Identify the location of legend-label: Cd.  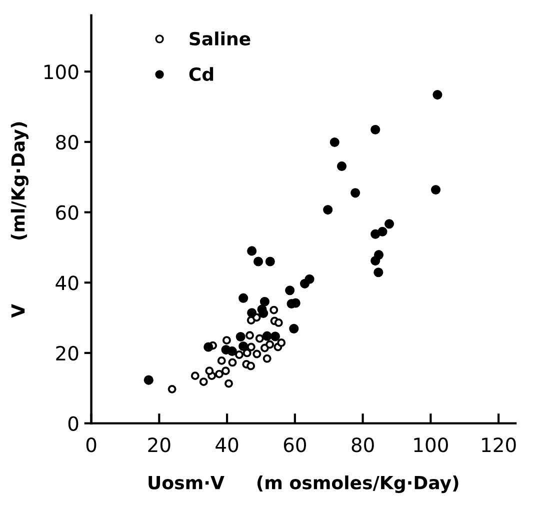
(201, 74).